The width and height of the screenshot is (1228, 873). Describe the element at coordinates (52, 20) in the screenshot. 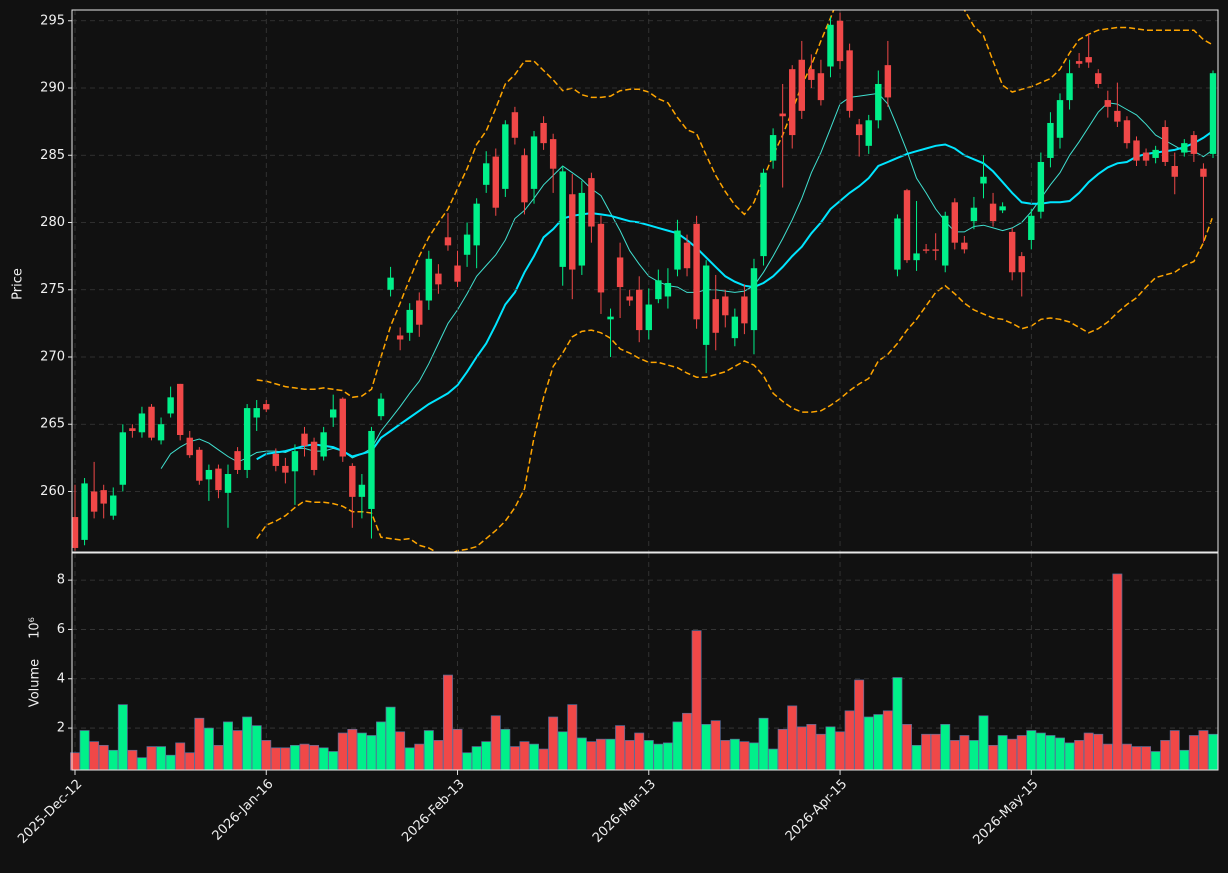

I see `y-tick-label: 295` at that location.